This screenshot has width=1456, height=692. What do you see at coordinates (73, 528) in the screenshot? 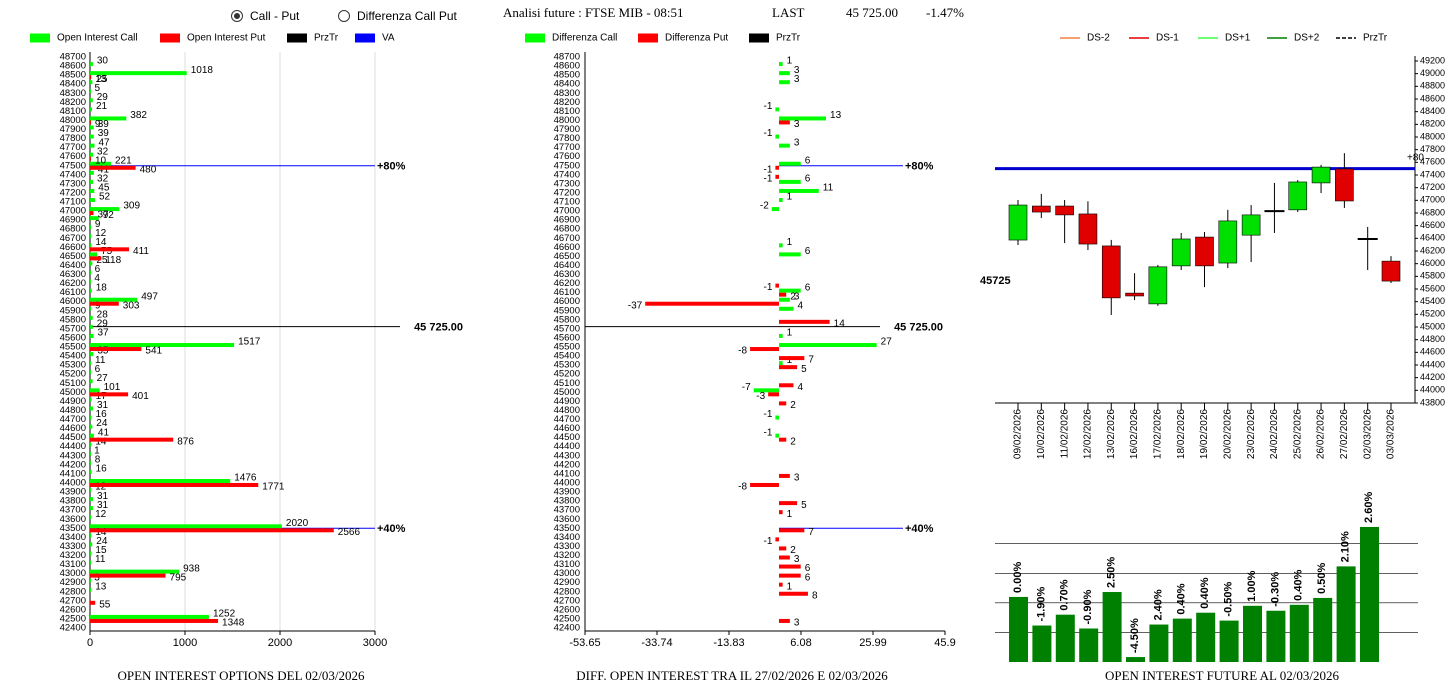
I see `y-tick-label: 43500` at bounding box center [73, 528].